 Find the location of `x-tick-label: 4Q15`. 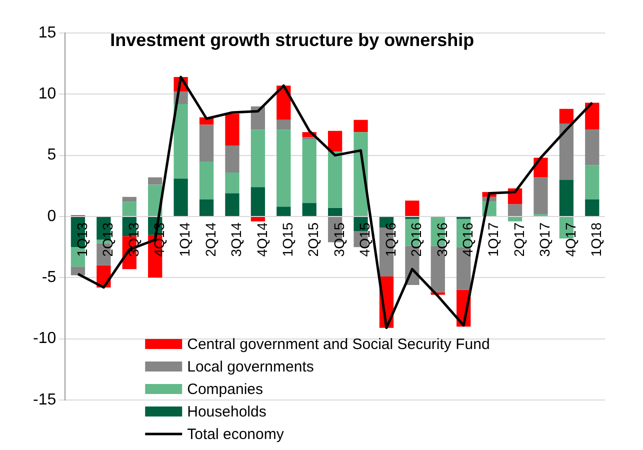

x-tick-label: 4Q15 is located at coordinates (364, 239).